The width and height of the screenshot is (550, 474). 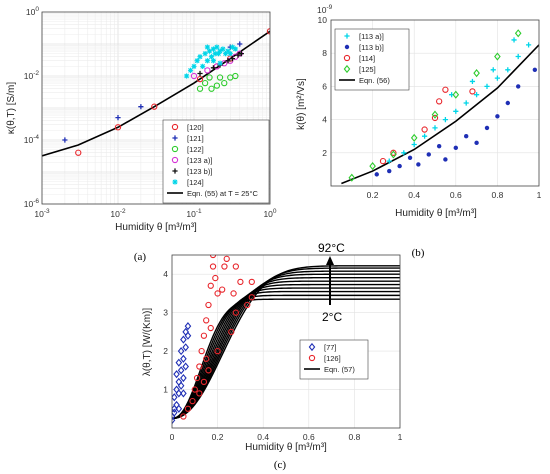 I want to click on x-tick-label: 0, so click(x=172, y=437).